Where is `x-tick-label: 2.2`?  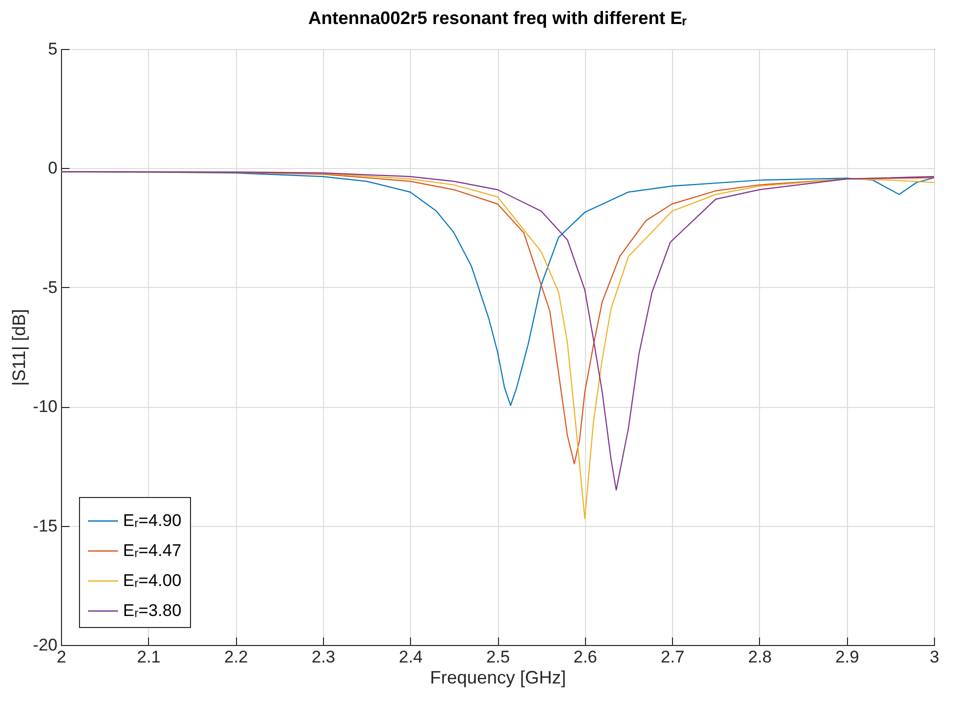 x-tick-label: 2.2 is located at coordinates (236, 657).